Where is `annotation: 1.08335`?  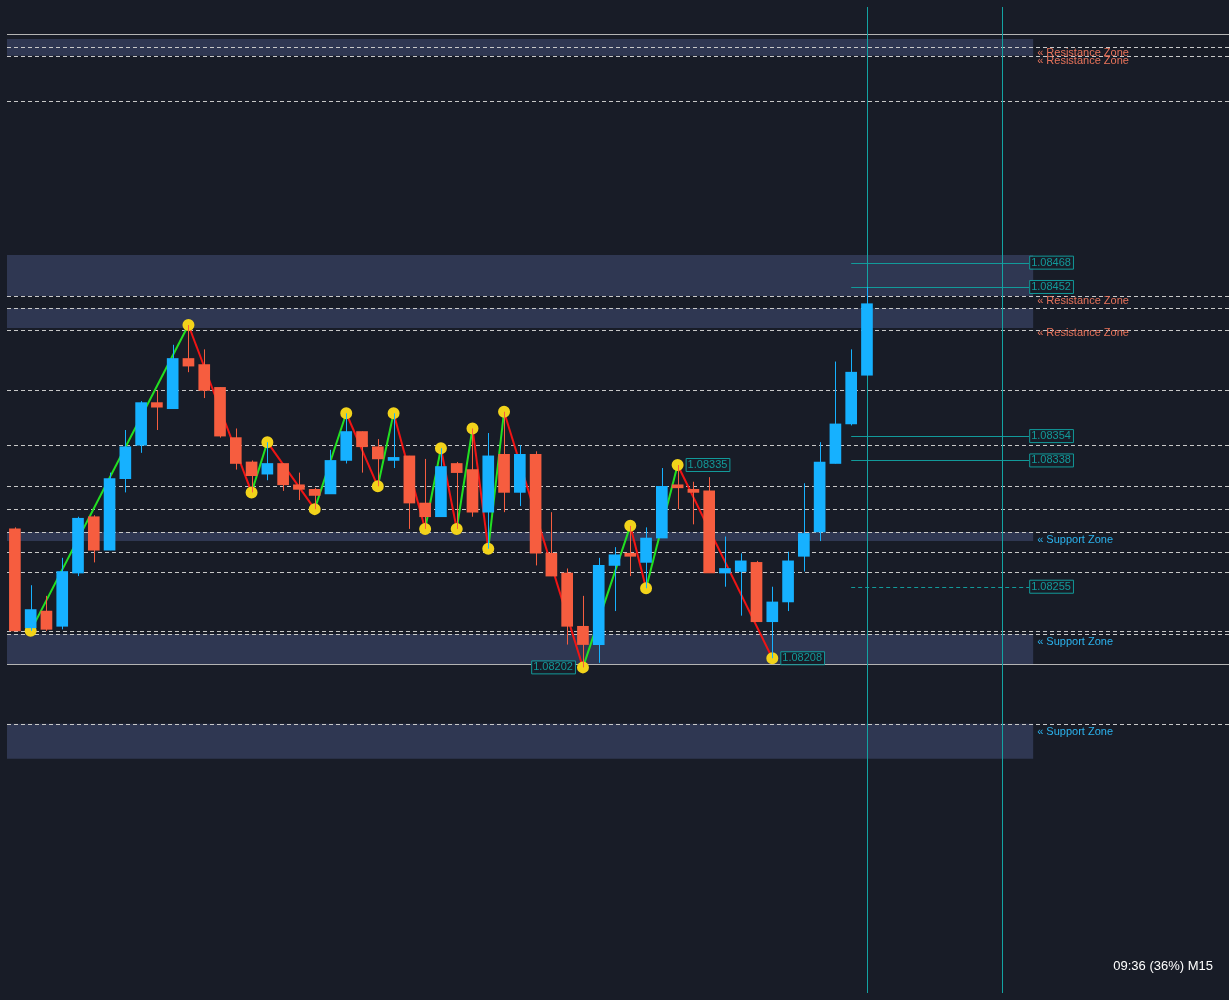
annotation: 1.08335 is located at coordinates (707, 464).